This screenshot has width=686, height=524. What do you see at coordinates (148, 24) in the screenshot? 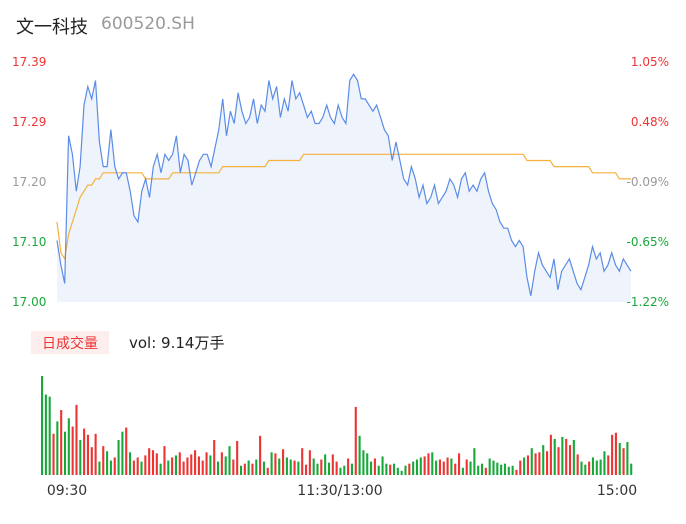
I see `stock-code: 600520.SH` at bounding box center [148, 24].